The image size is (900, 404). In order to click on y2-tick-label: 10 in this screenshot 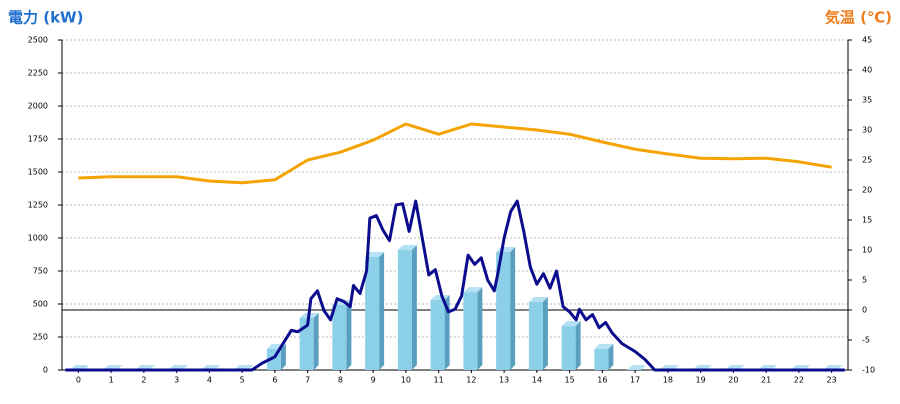, I will do `click(867, 250)`.